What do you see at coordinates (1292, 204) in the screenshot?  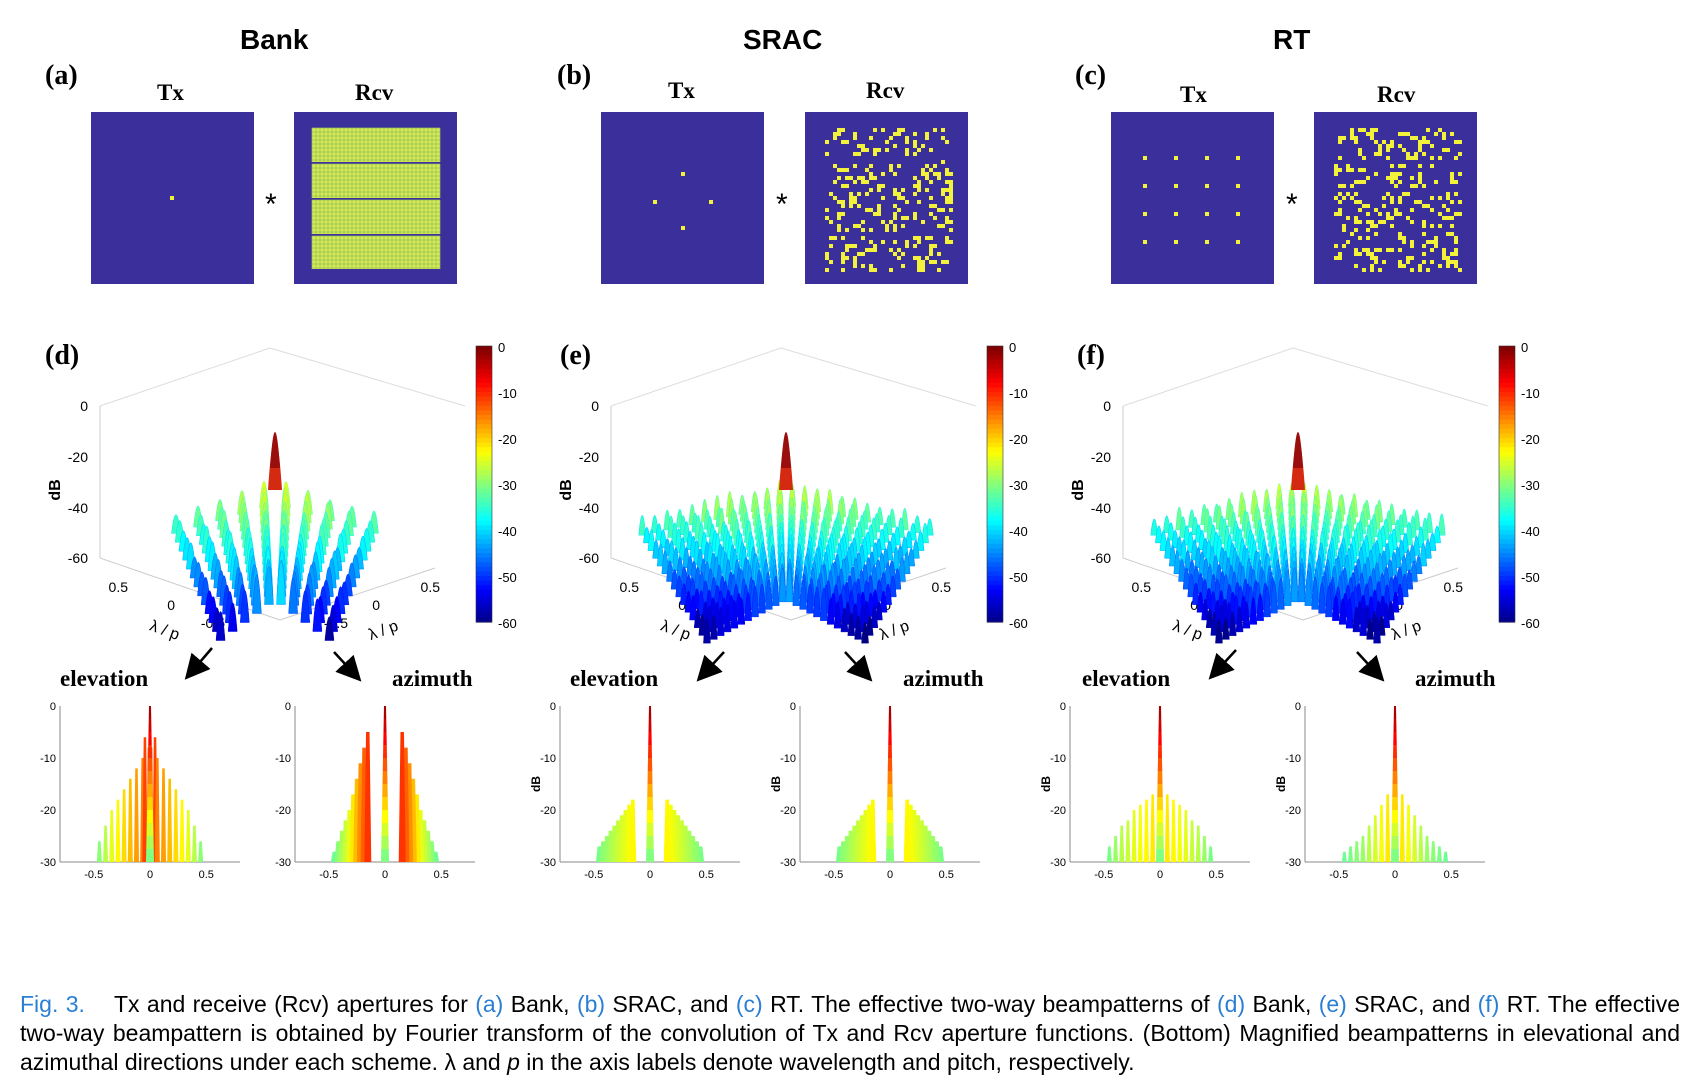 I see `convolution-symbol-rt: *` at bounding box center [1292, 204].